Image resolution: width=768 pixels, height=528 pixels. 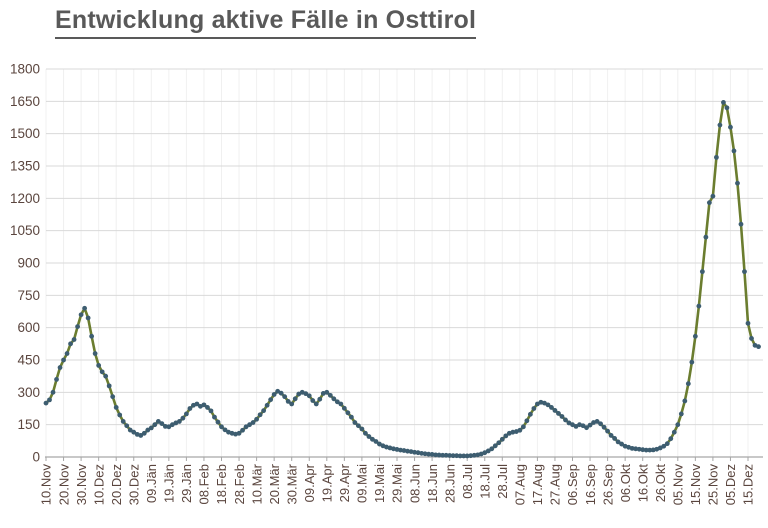 What do you see at coordinates (607, 484) in the screenshot?
I see `x-tick-label: 26.Sep` at bounding box center [607, 484].